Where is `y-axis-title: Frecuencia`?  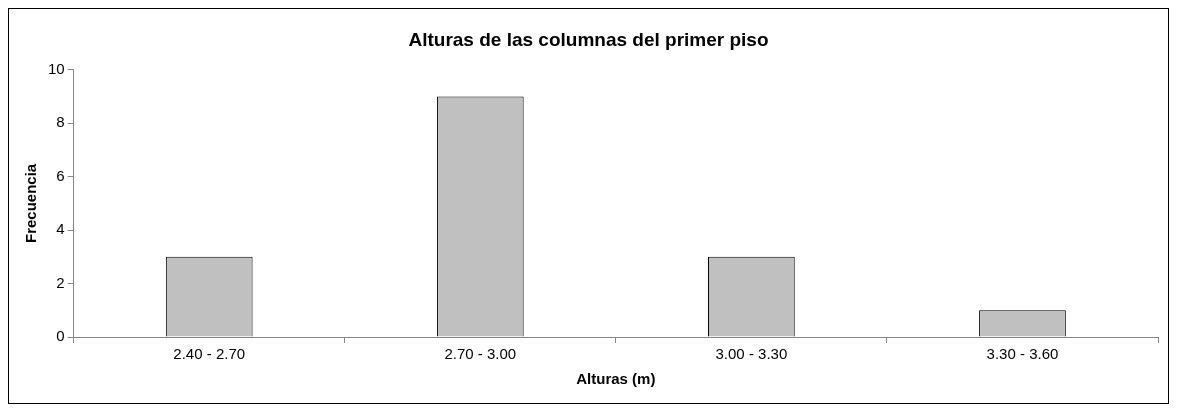 y-axis-title: Frecuencia is located at coordinates (31, 203).